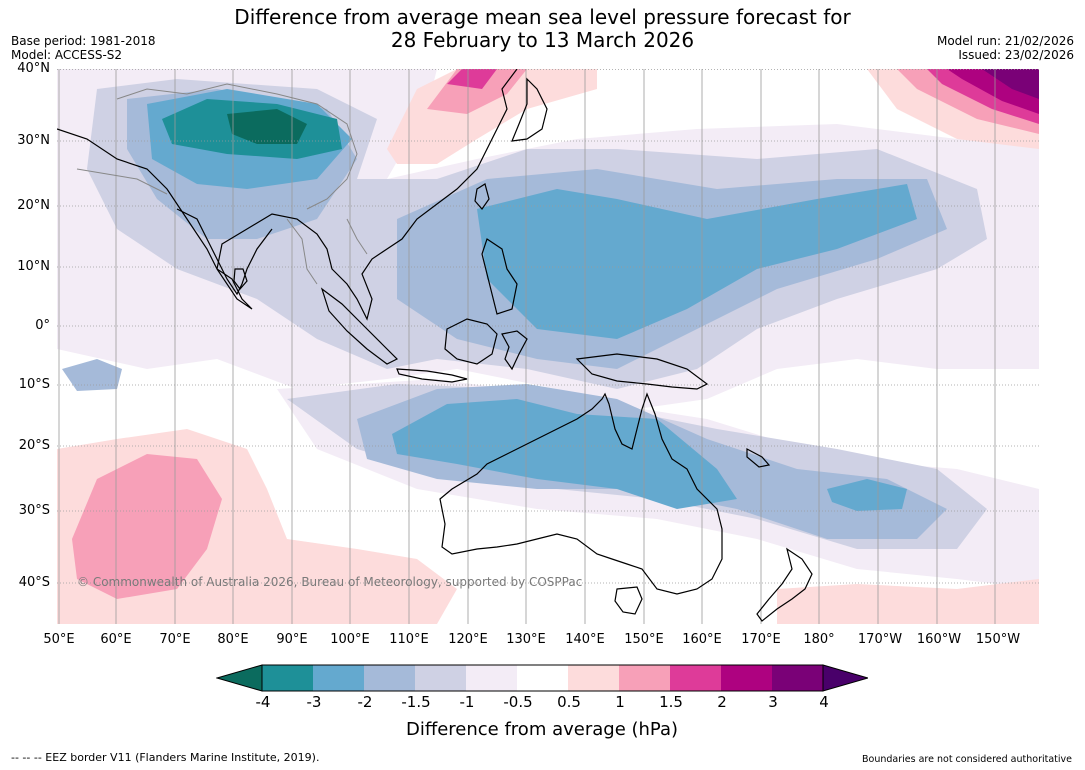 Image resolution: width=1085 pixels, height=770 pixels. Describe the element at coordinates (671, 702) in the screenshot. I see `colorbar-tick: 1.5` at that location.